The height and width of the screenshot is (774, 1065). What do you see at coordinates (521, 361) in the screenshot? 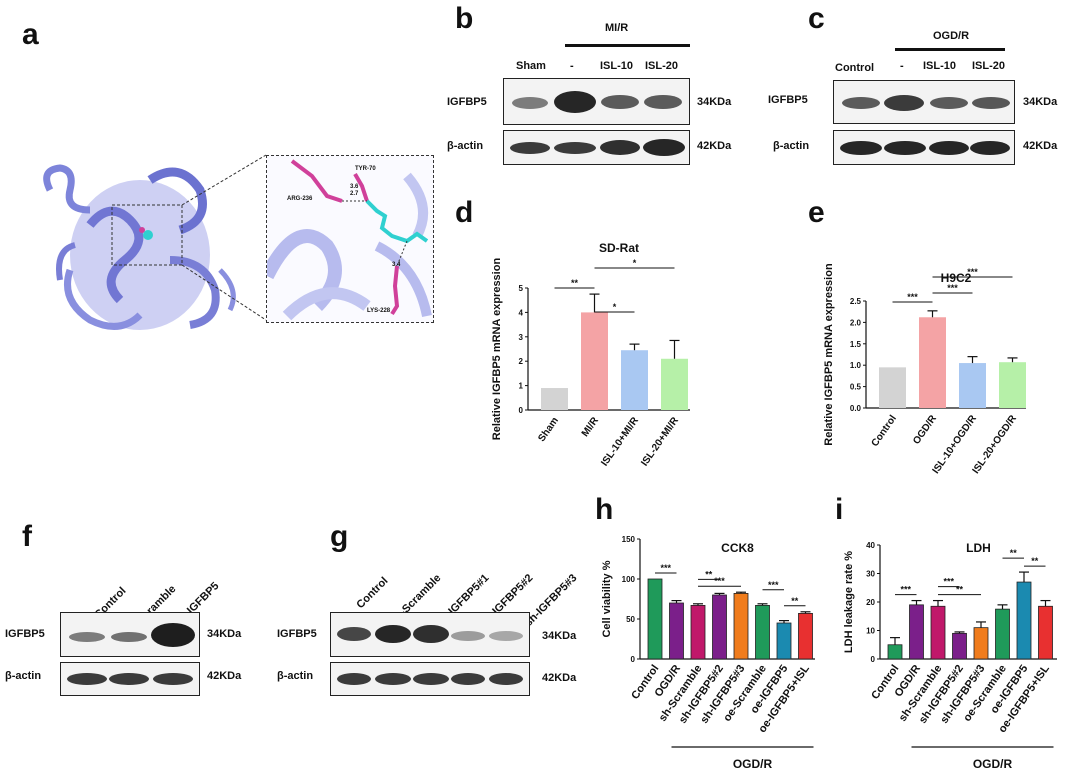
I see `y-tick-label-d: 2` at bounding box center [521, 361].